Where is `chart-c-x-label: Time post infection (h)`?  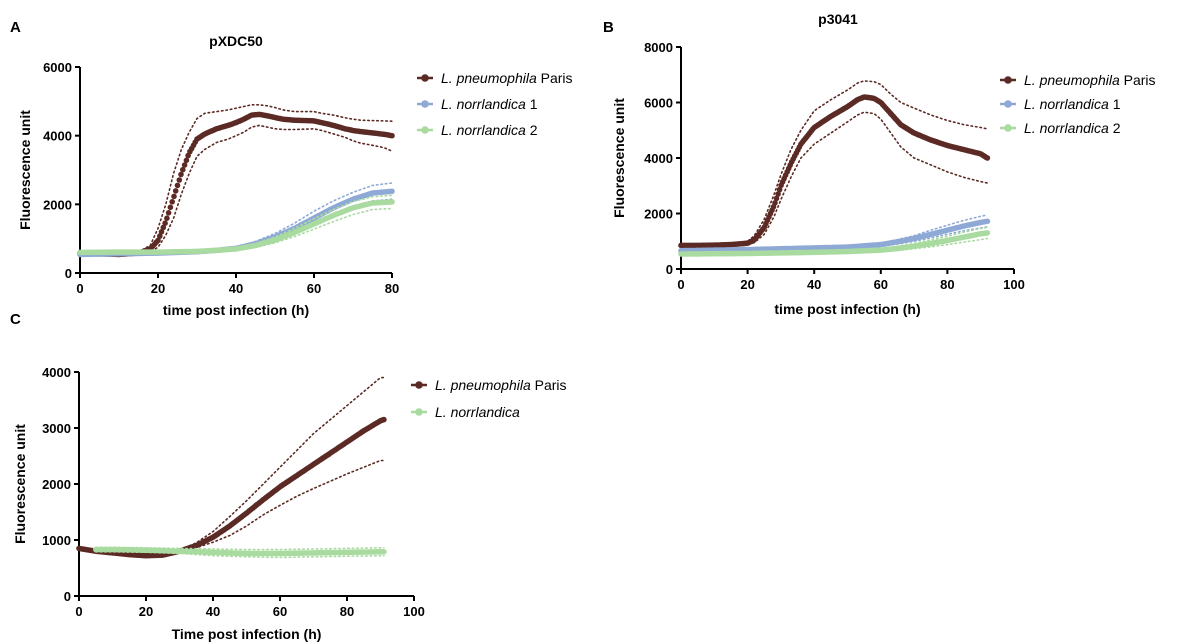
chart-c-x-label: Time post infection (h) is located at coordinates (247, 634).